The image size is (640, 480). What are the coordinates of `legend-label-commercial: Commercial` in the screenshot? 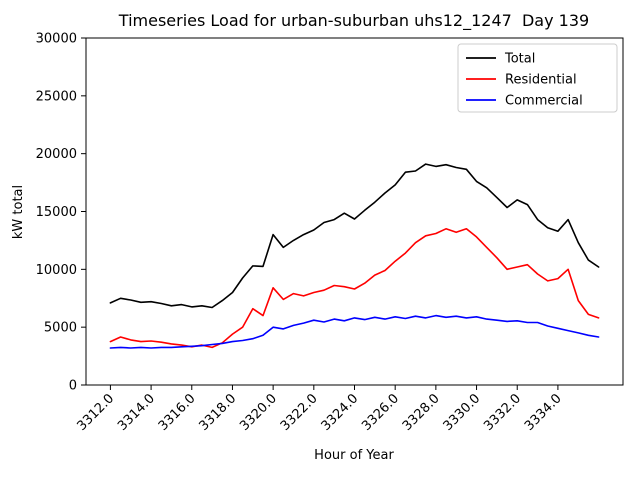 It's located at (544, 101).